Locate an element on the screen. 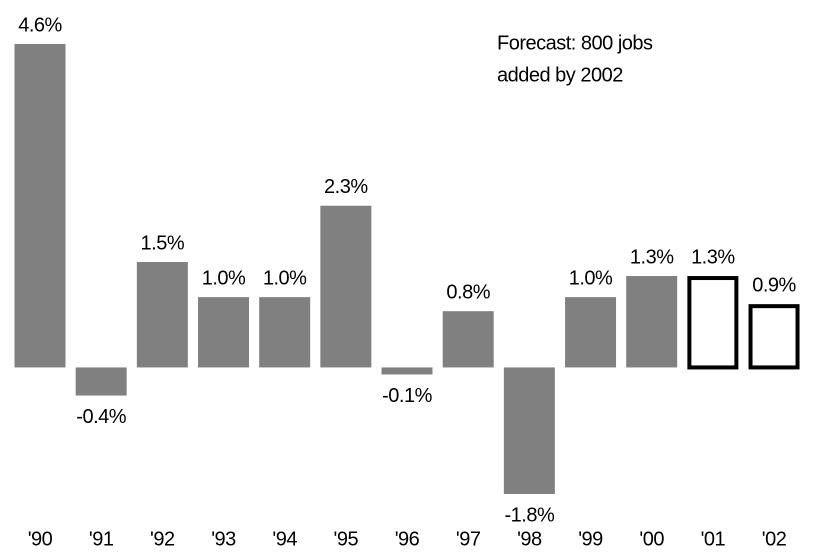 The width and height of the screenshot is (821, 552). x-tick-label: '98 is located at coordinates (529, 539).